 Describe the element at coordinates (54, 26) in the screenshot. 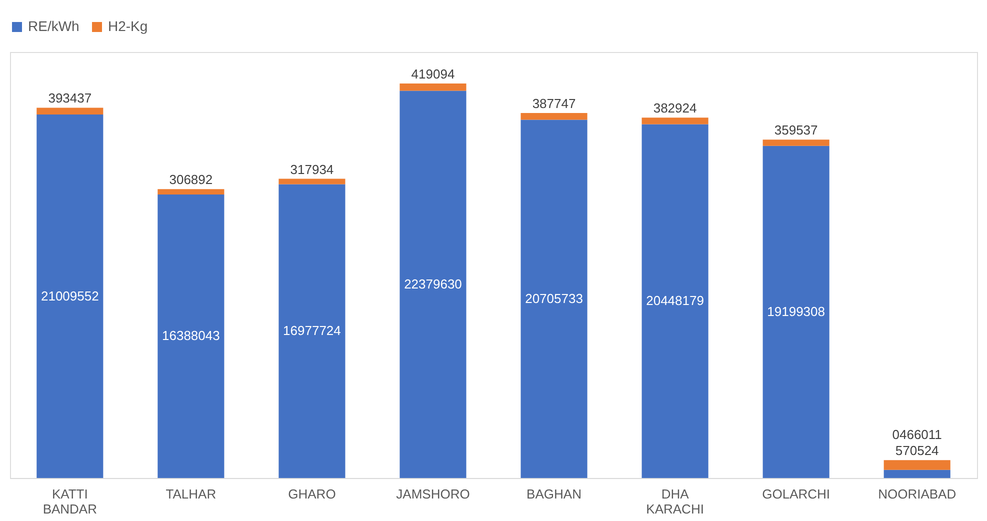

I see `legend-label: RE/kWh` at that location.